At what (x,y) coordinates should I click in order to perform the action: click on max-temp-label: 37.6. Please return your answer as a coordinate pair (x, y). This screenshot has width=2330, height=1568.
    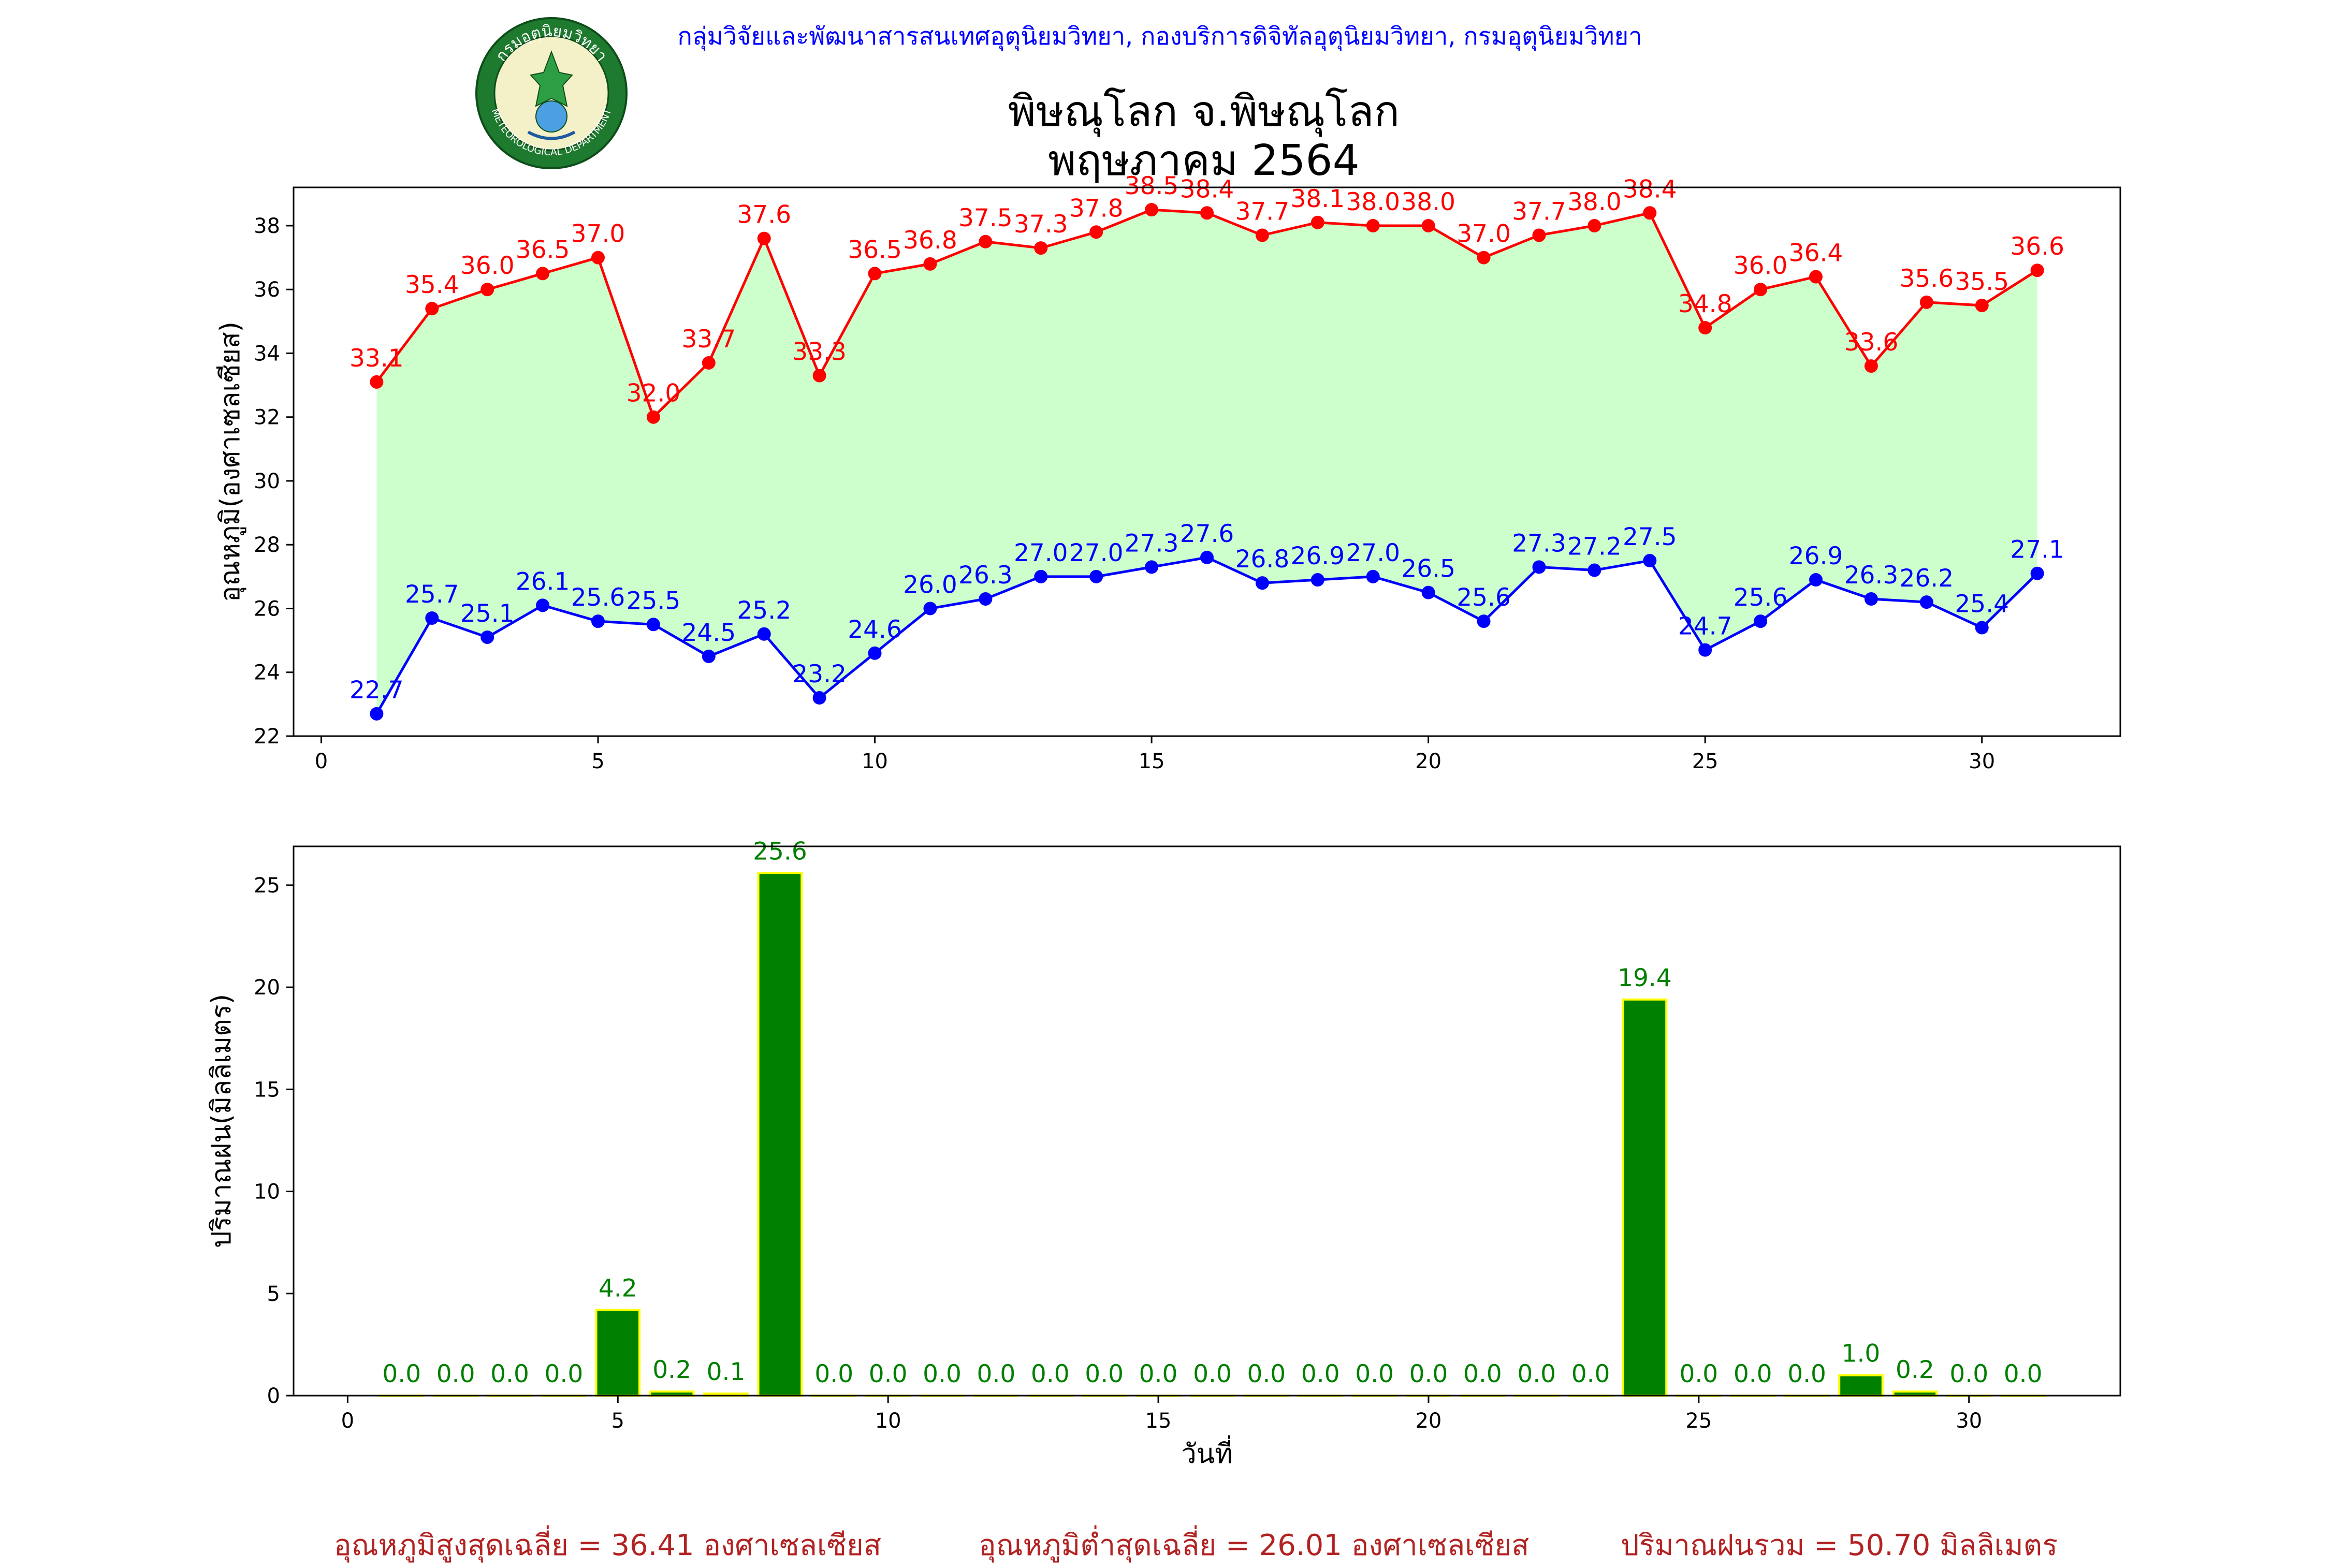
    Looking at the image, I should click on (764, 215).